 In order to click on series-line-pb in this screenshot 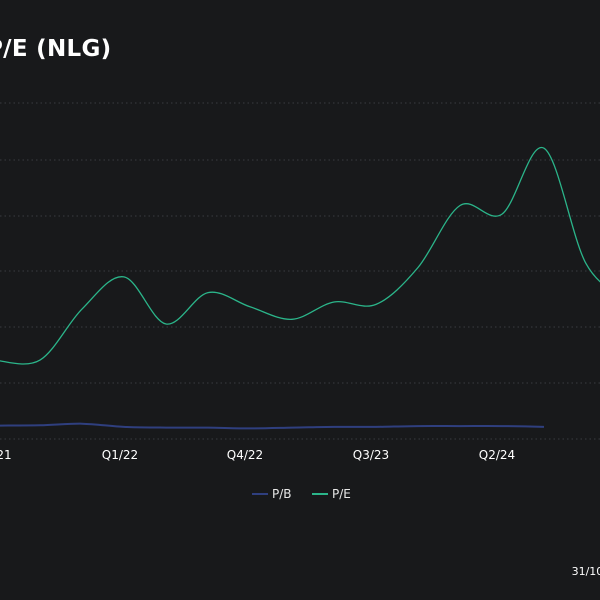, I will do `click(272, 426)`.